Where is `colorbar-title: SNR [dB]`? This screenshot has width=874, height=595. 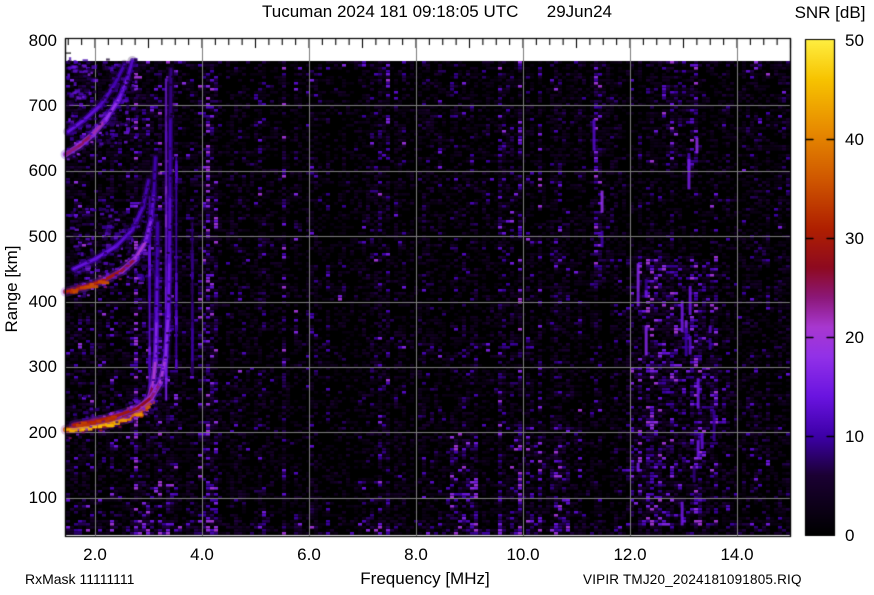
colorbar-title: SNR [dB] is located at coordinates (830, 12).